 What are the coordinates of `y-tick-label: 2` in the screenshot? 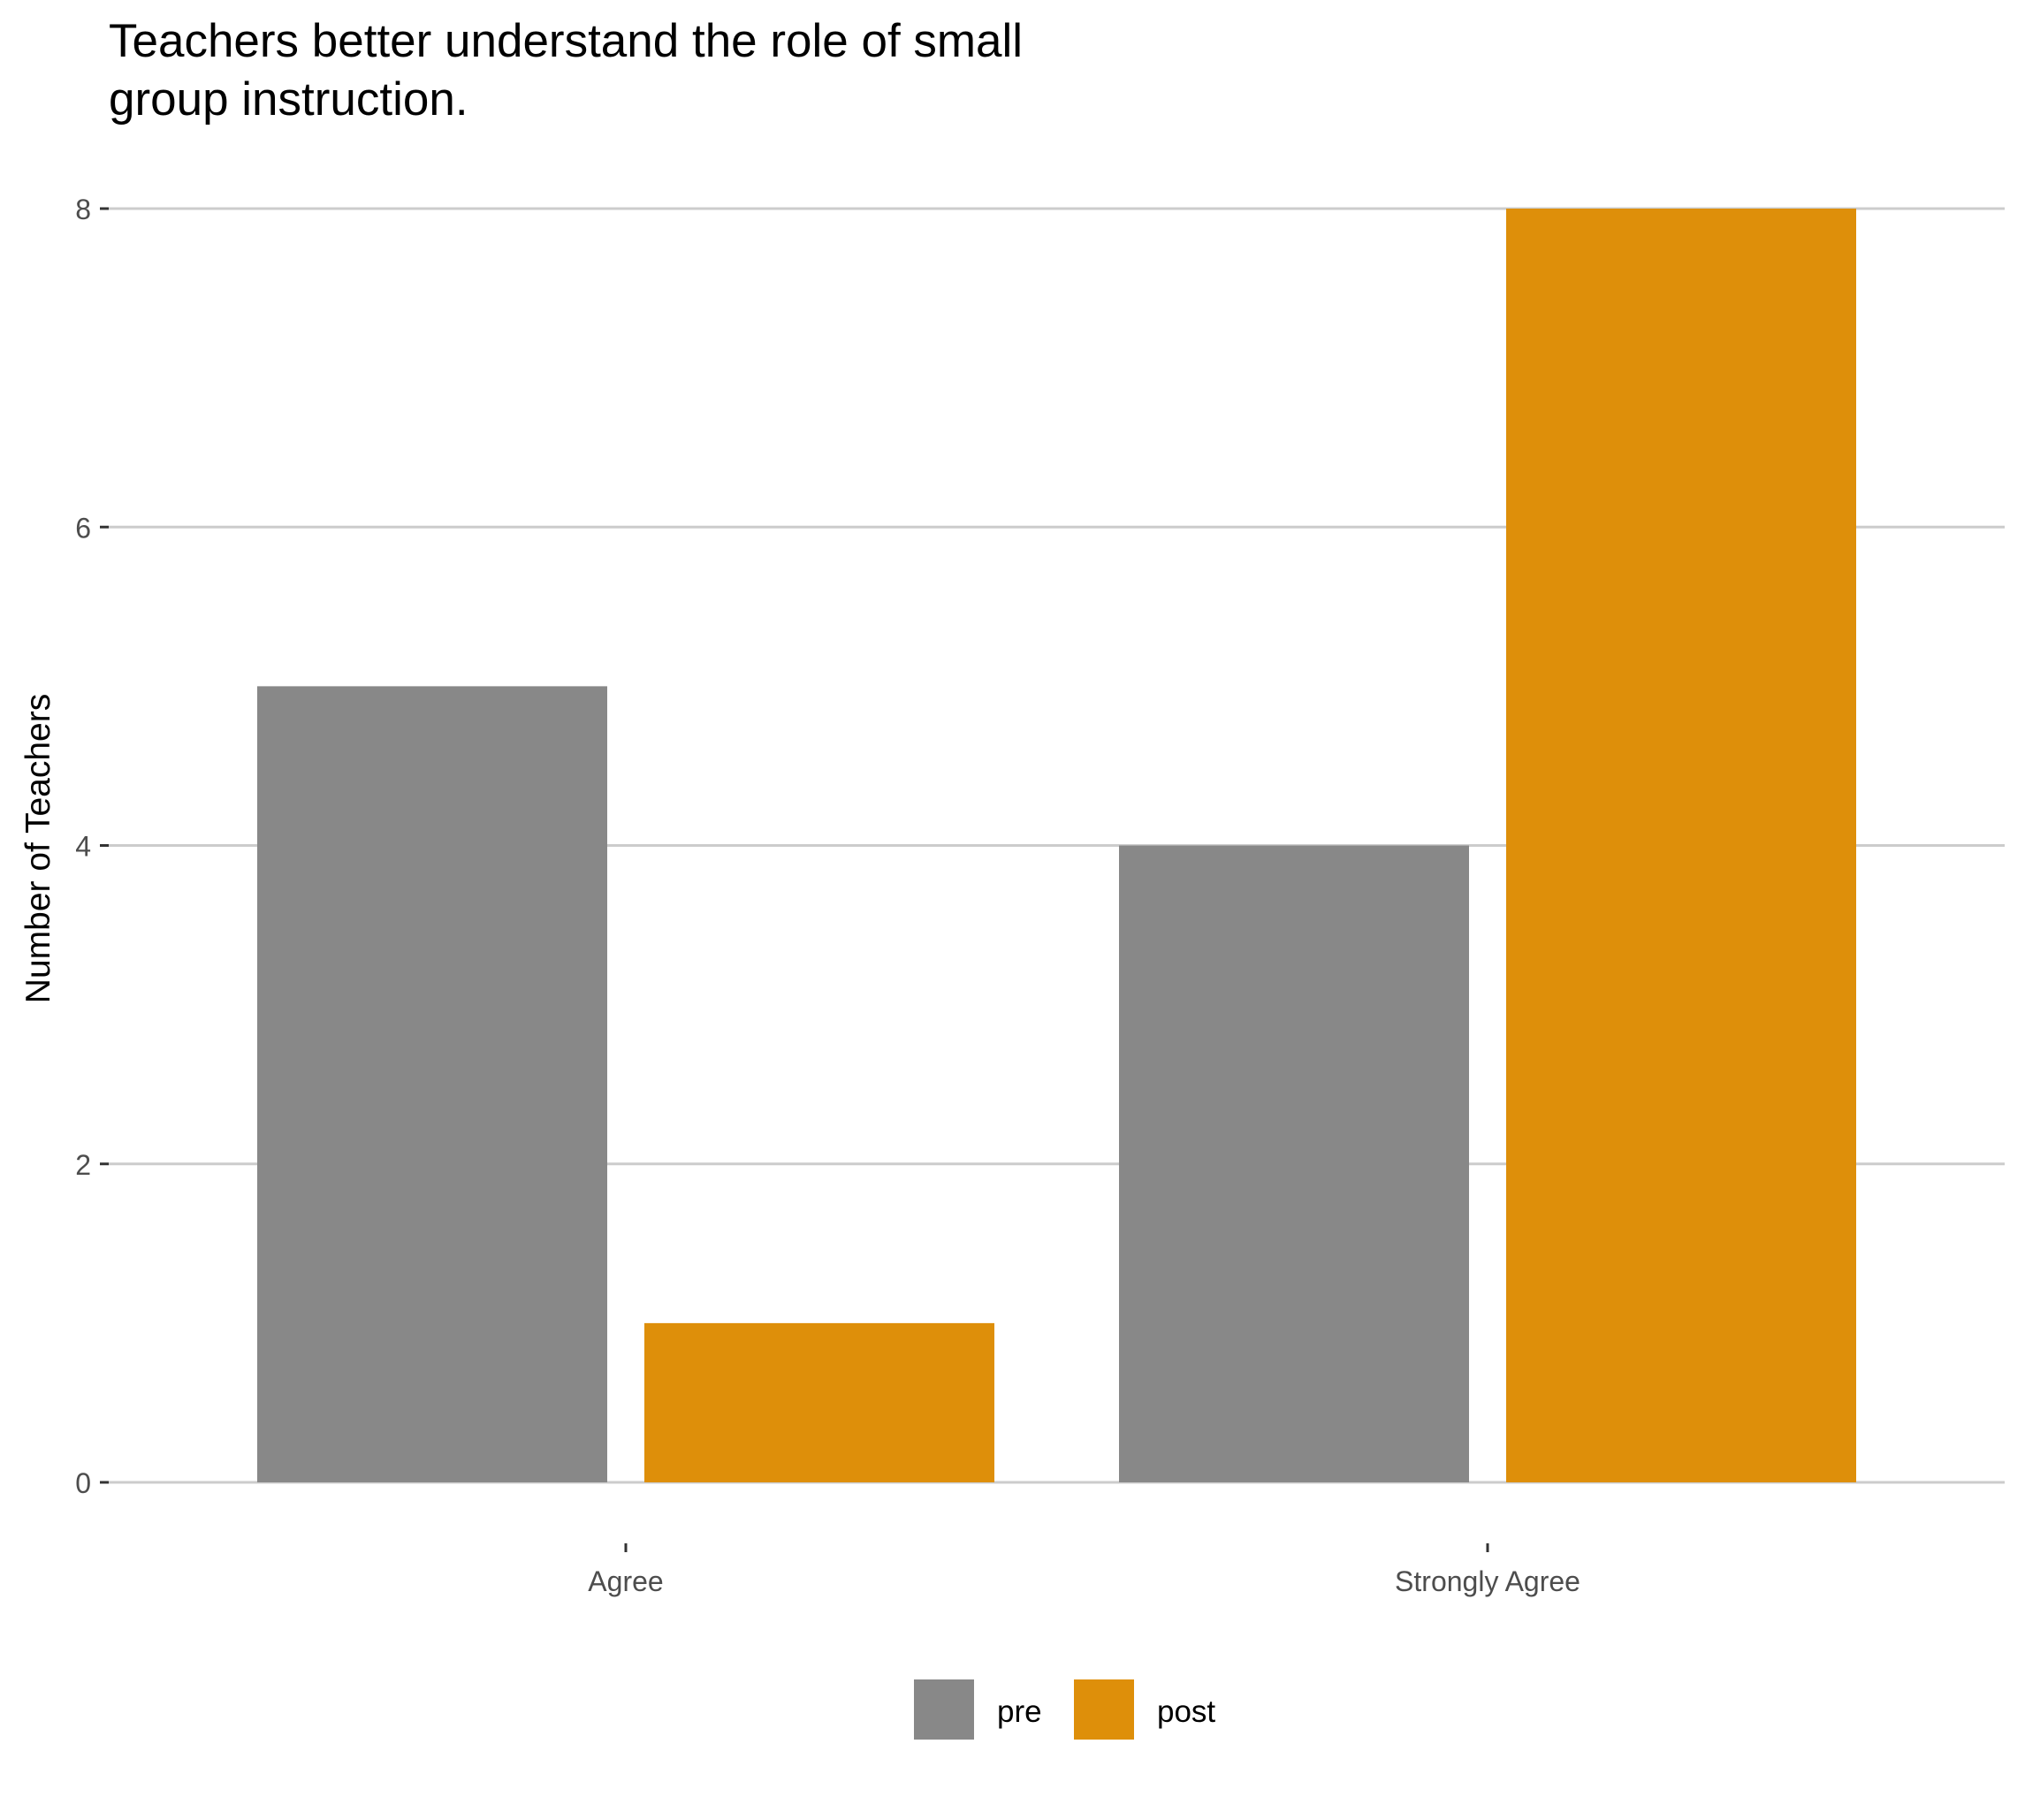 It's located at (83, 1165).